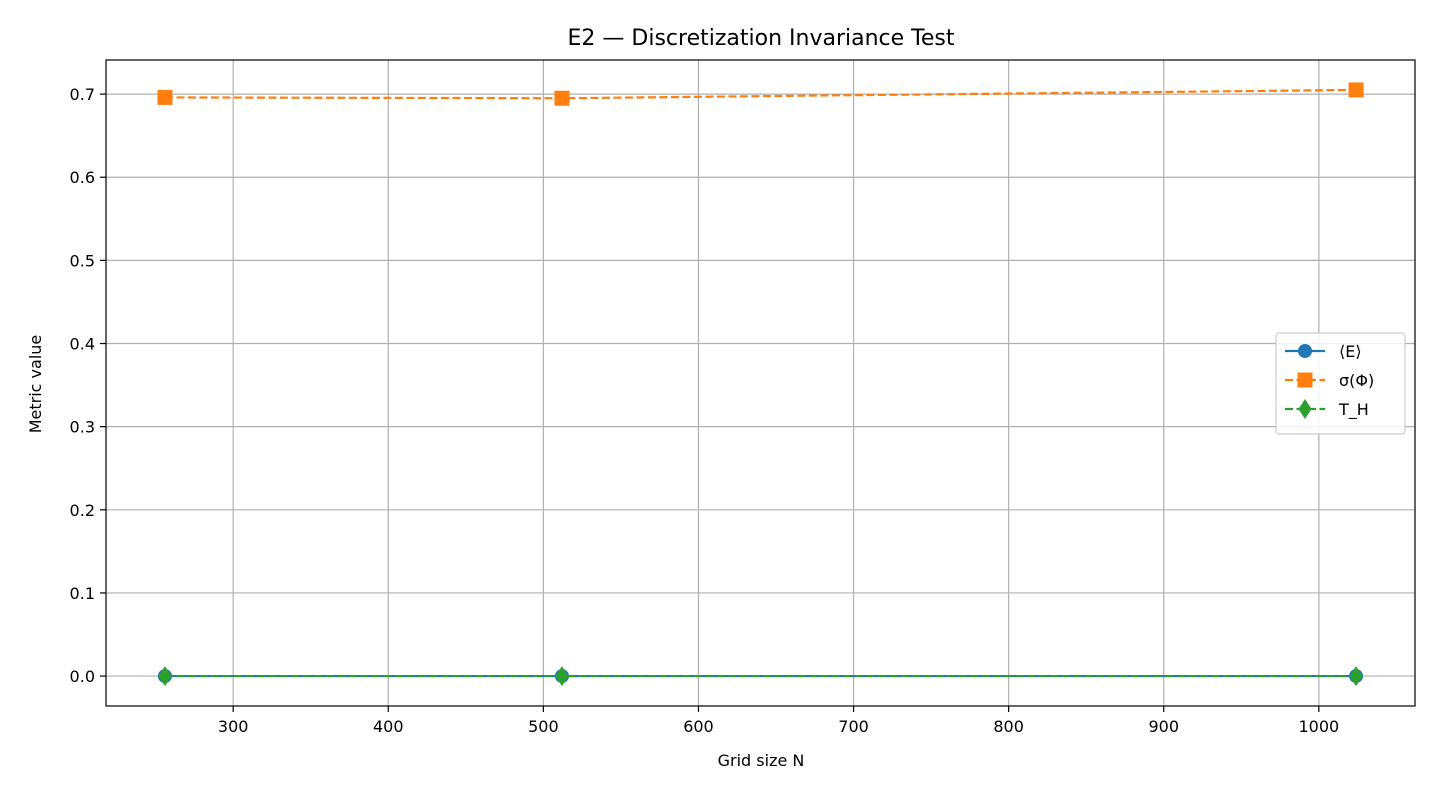 The height and width of the screenshot is (800, 1440). I want to click on legend-label: ⟨E⟩, so click(1350, 351).